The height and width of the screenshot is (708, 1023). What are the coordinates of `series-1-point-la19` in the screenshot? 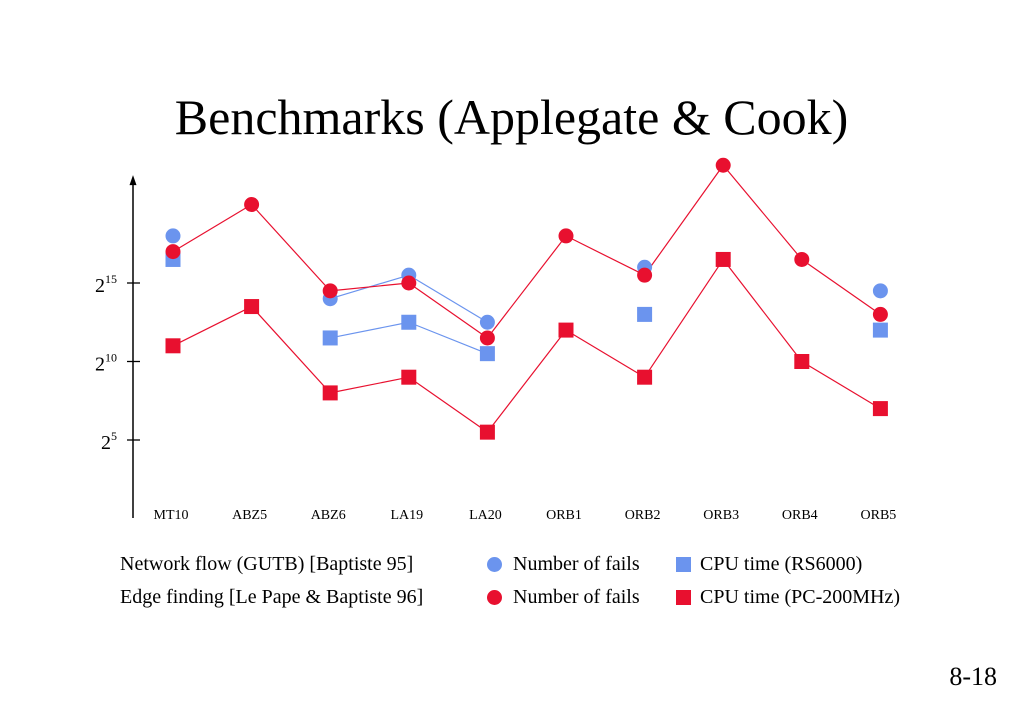 It's located at (409, 322).